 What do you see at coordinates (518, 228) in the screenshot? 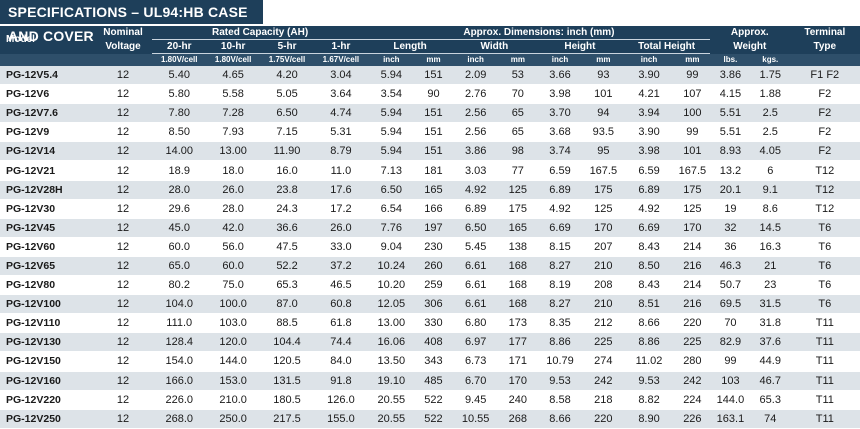
I see `cell-width-mm: 165` at bounding box center [518, 228].